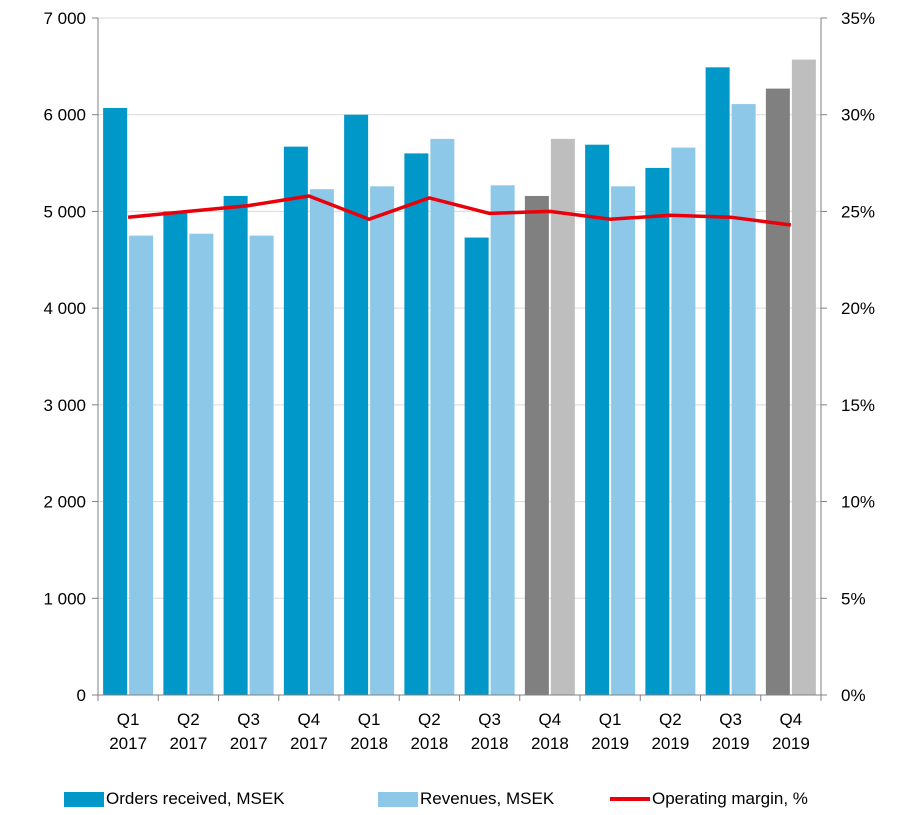  I want to click on left-tick-label: 0, so click(81, 695).